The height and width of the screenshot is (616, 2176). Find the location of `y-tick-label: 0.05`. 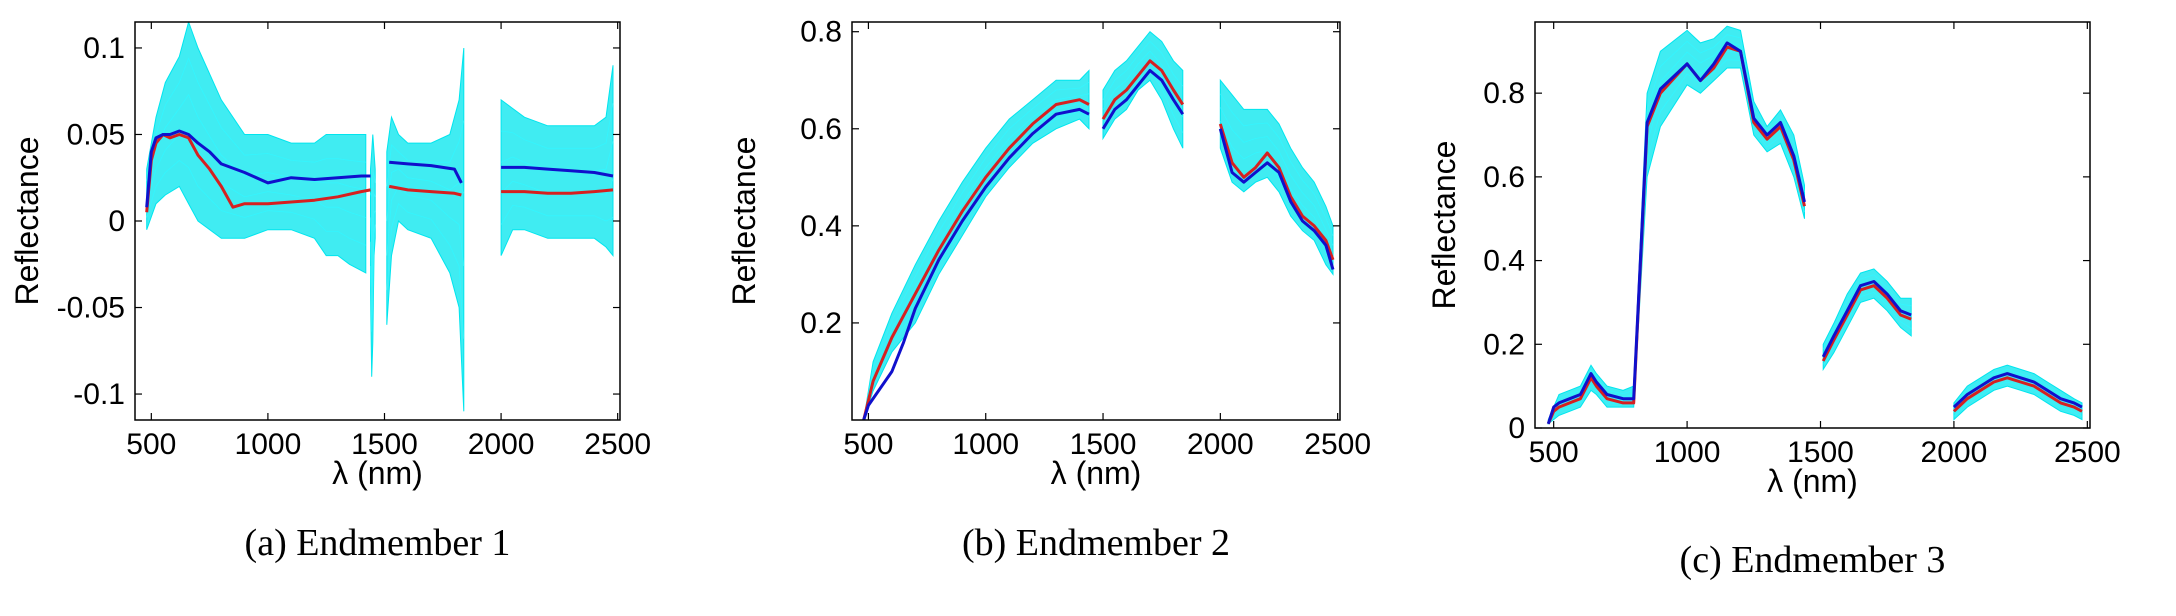

y-tick-label: 0.05 is located at coordinates (96, 134).